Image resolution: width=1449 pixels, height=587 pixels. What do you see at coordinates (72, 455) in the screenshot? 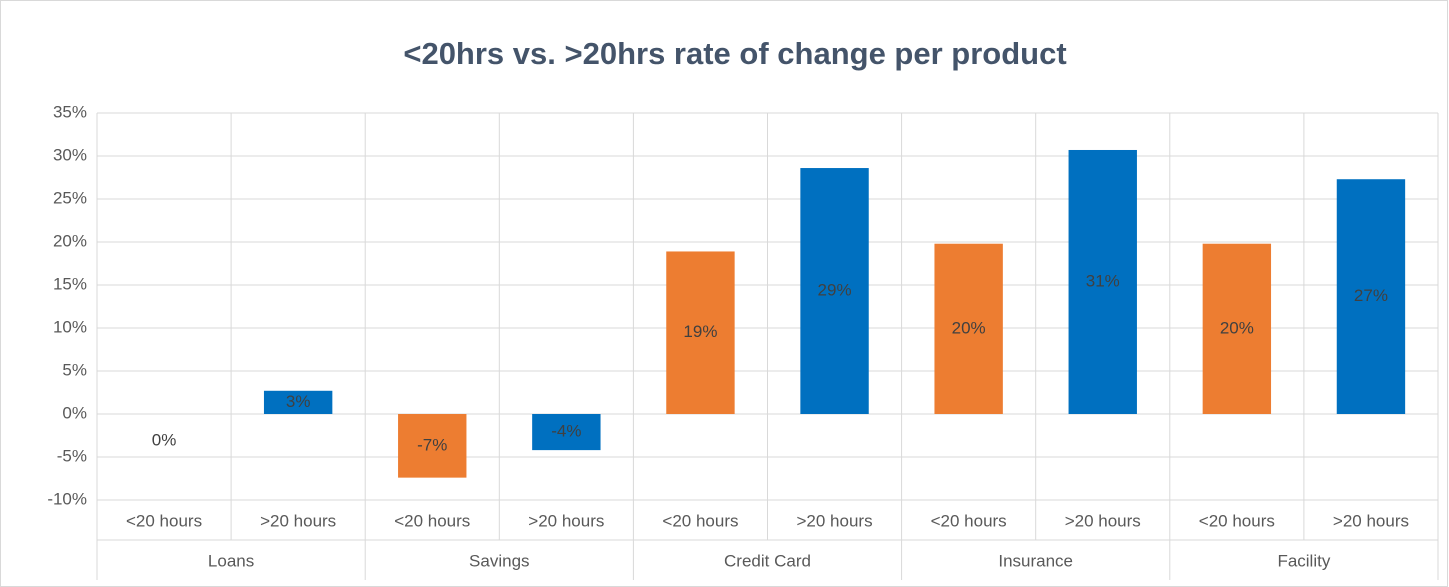
I see `y-tick-label: -5%` at bounding box center [72, 455].